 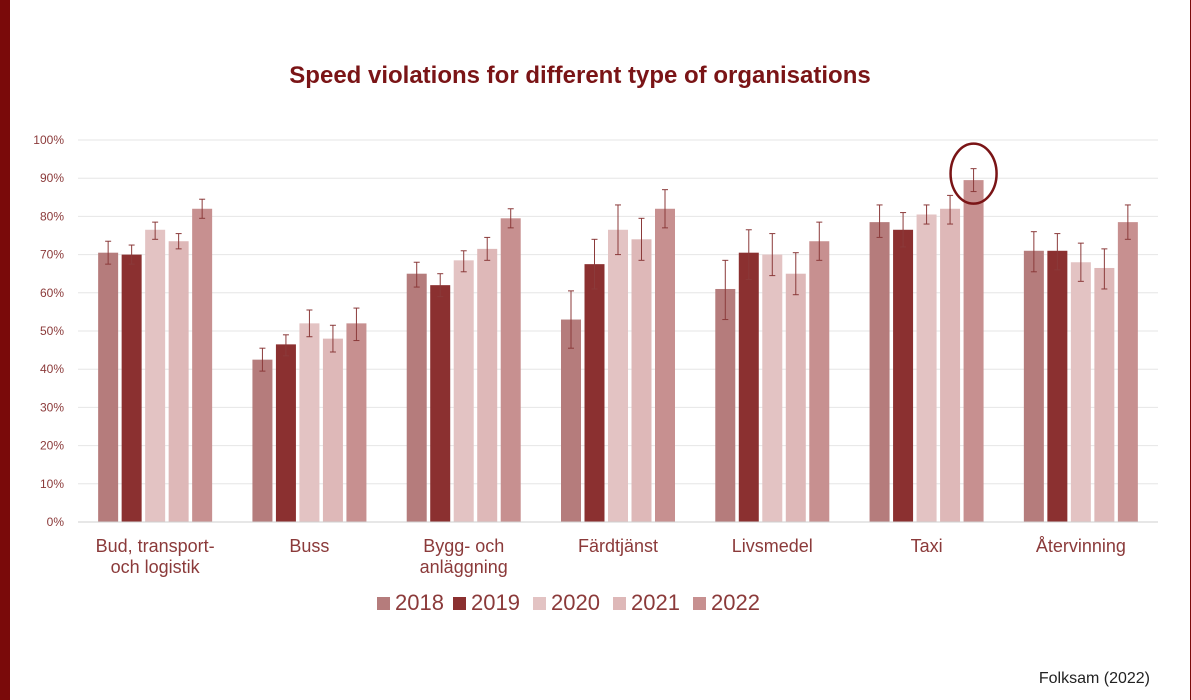 I want to click on x-category-label: Färdtjänst, so click(x=618, y=546).